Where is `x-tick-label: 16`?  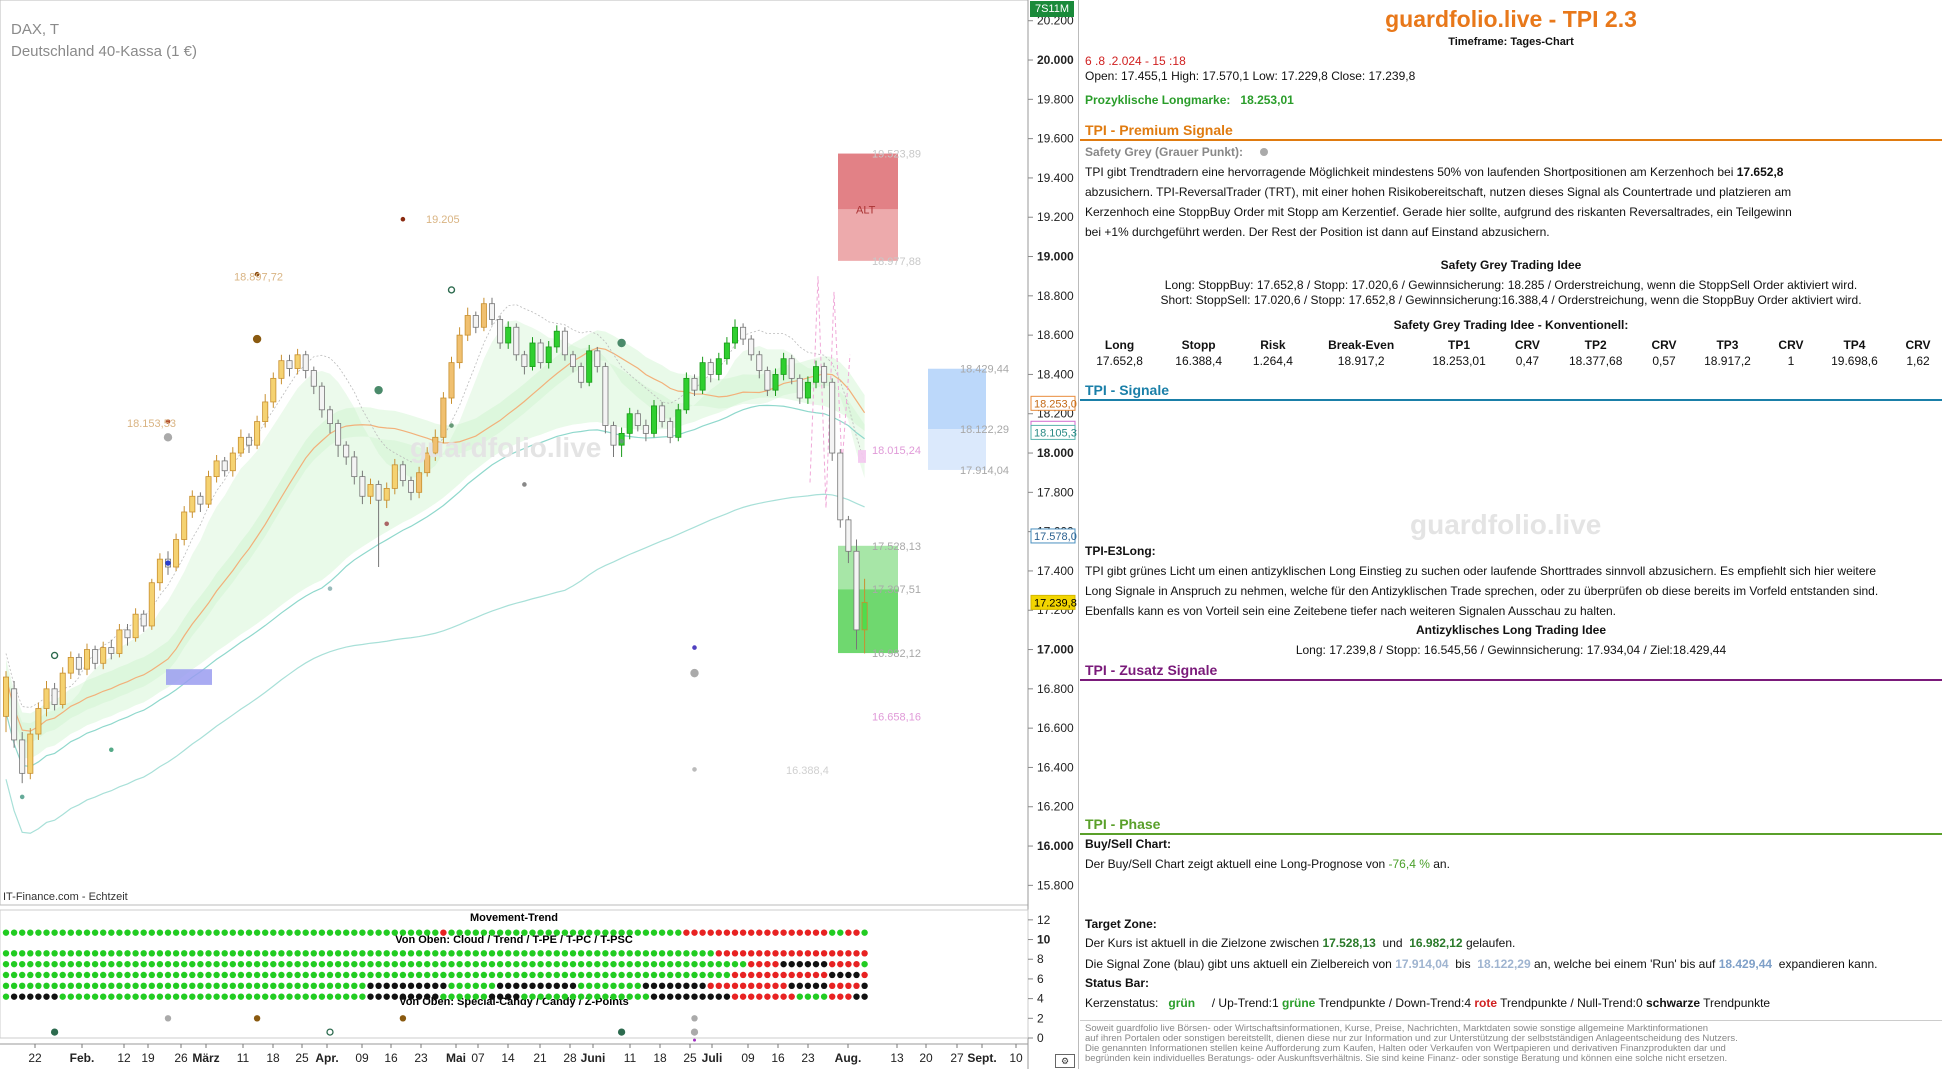 x-tick-label: 16 is located at coordinates (778, 1058).